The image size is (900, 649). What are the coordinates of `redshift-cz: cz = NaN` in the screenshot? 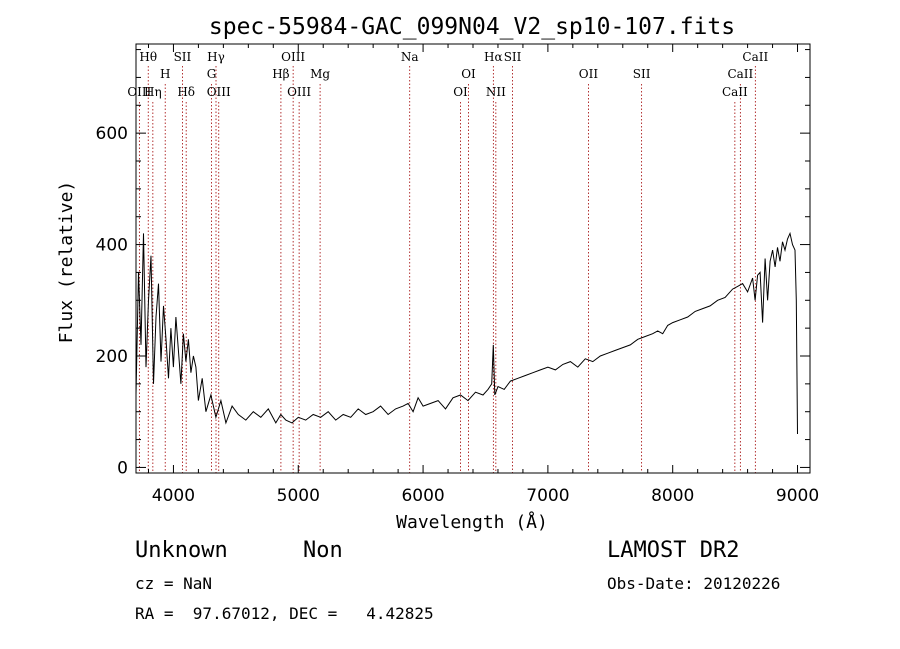 It's located at (174, 583).